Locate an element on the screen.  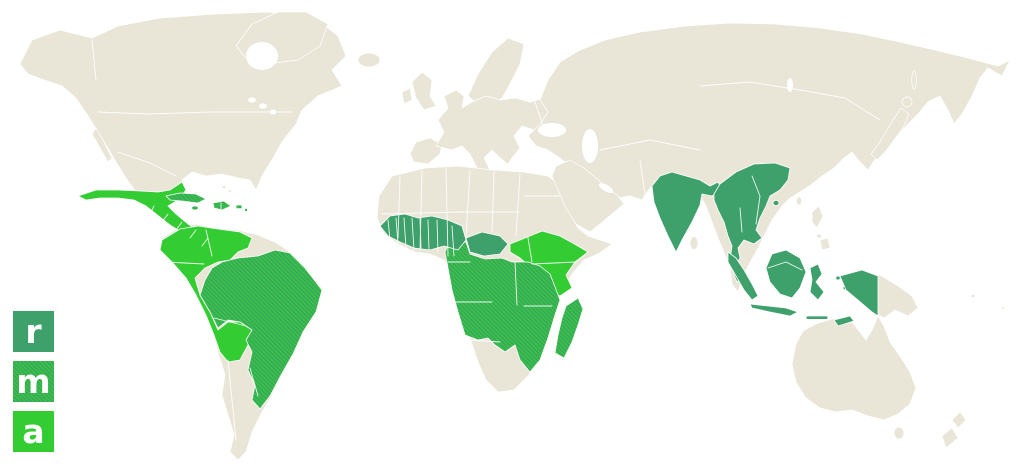
region-sumatra is located at coordinates (743, 276).